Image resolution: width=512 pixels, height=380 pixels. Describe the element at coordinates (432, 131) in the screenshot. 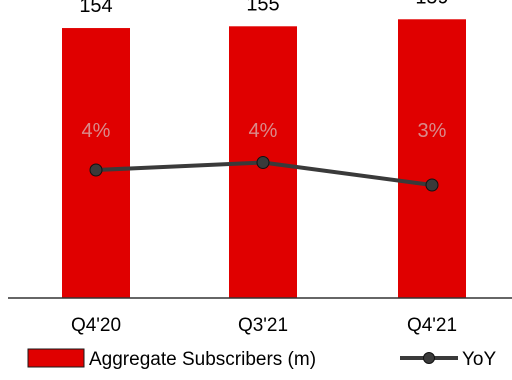

I see `yoy-value-label-2: 3%` at that location.